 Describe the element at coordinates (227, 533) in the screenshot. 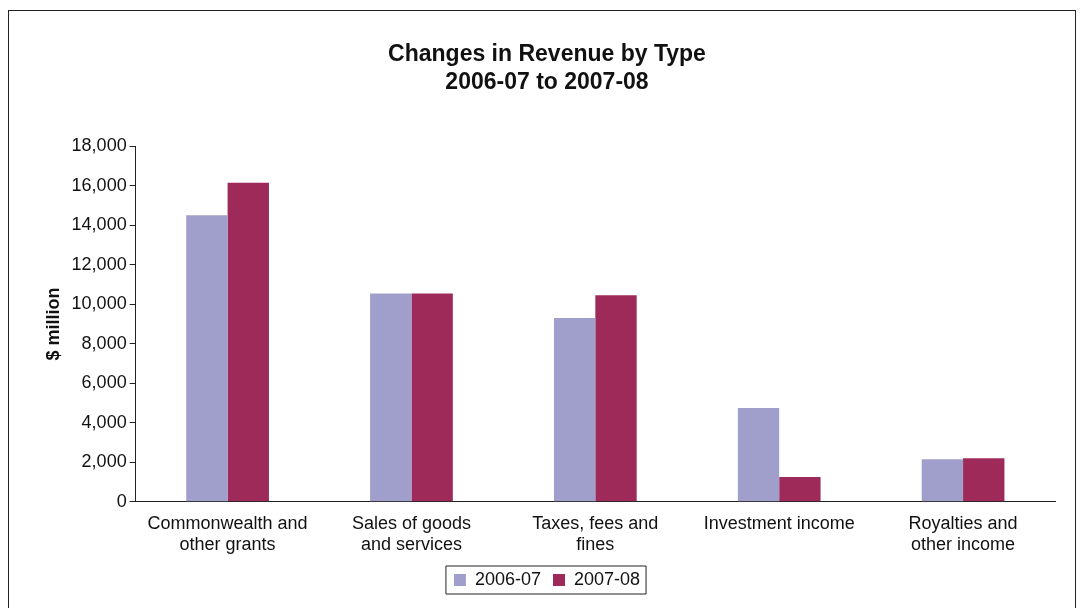

I see `x-tick-label: Commonwealth and other grants` at that location.